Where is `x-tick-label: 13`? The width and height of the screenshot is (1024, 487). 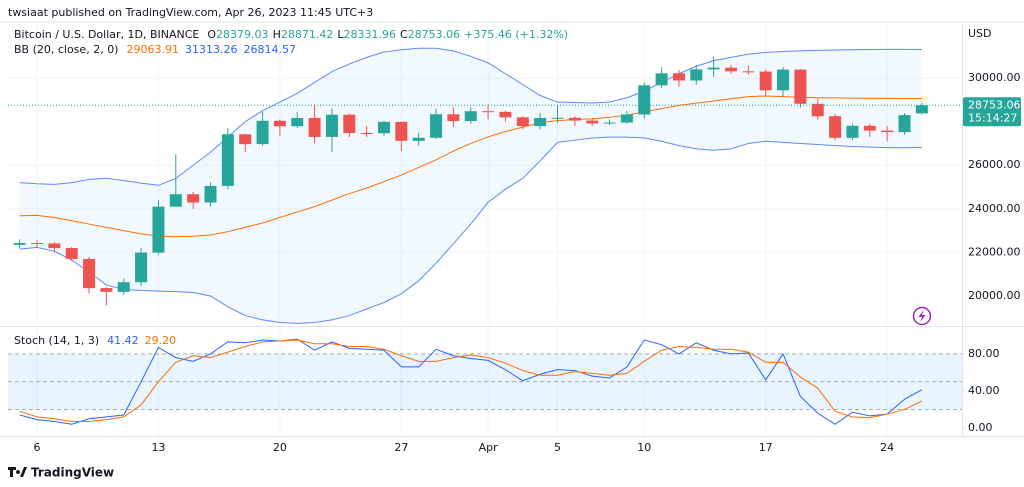
x-tick-label: 13 is located at coordinates (158, 447).